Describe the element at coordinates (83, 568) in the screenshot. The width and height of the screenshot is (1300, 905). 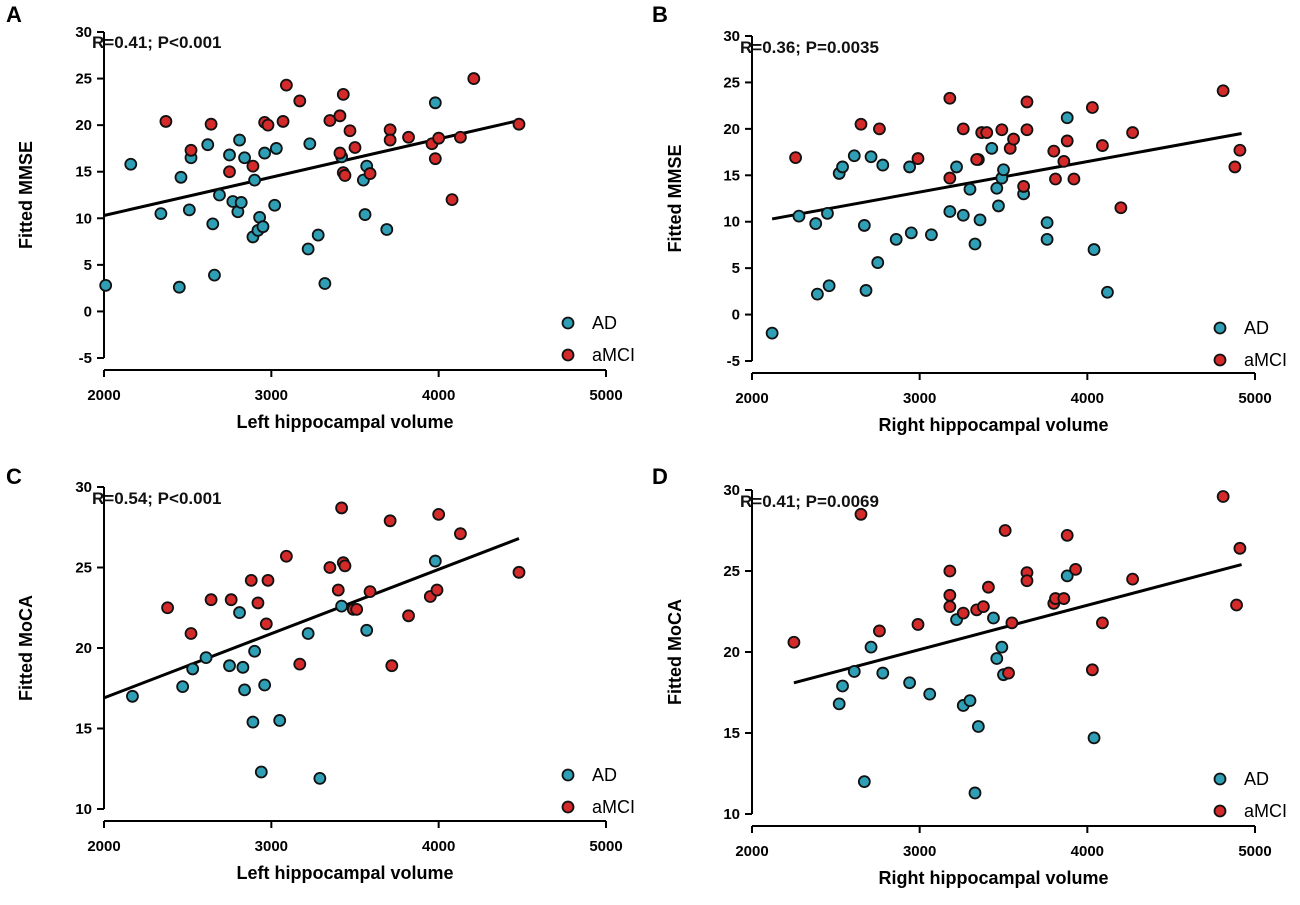
I see `y-tick-label: 25` at that location.